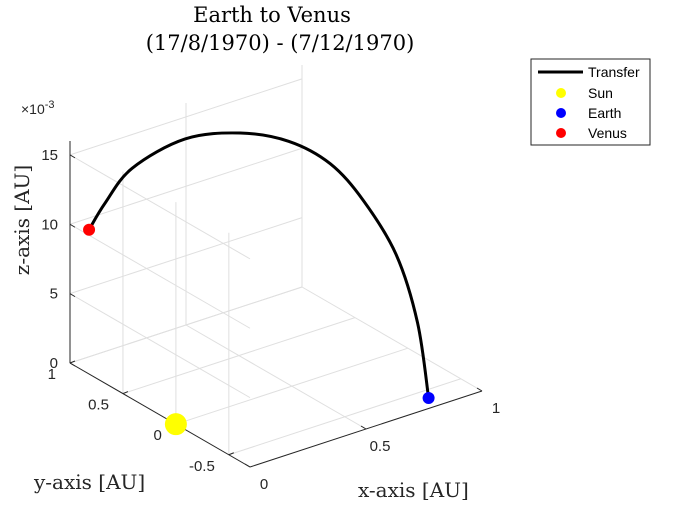 This screenshot has height=525, width=700. I want to click on z-exponent-label: ×10⁻³, so click(38, 108).